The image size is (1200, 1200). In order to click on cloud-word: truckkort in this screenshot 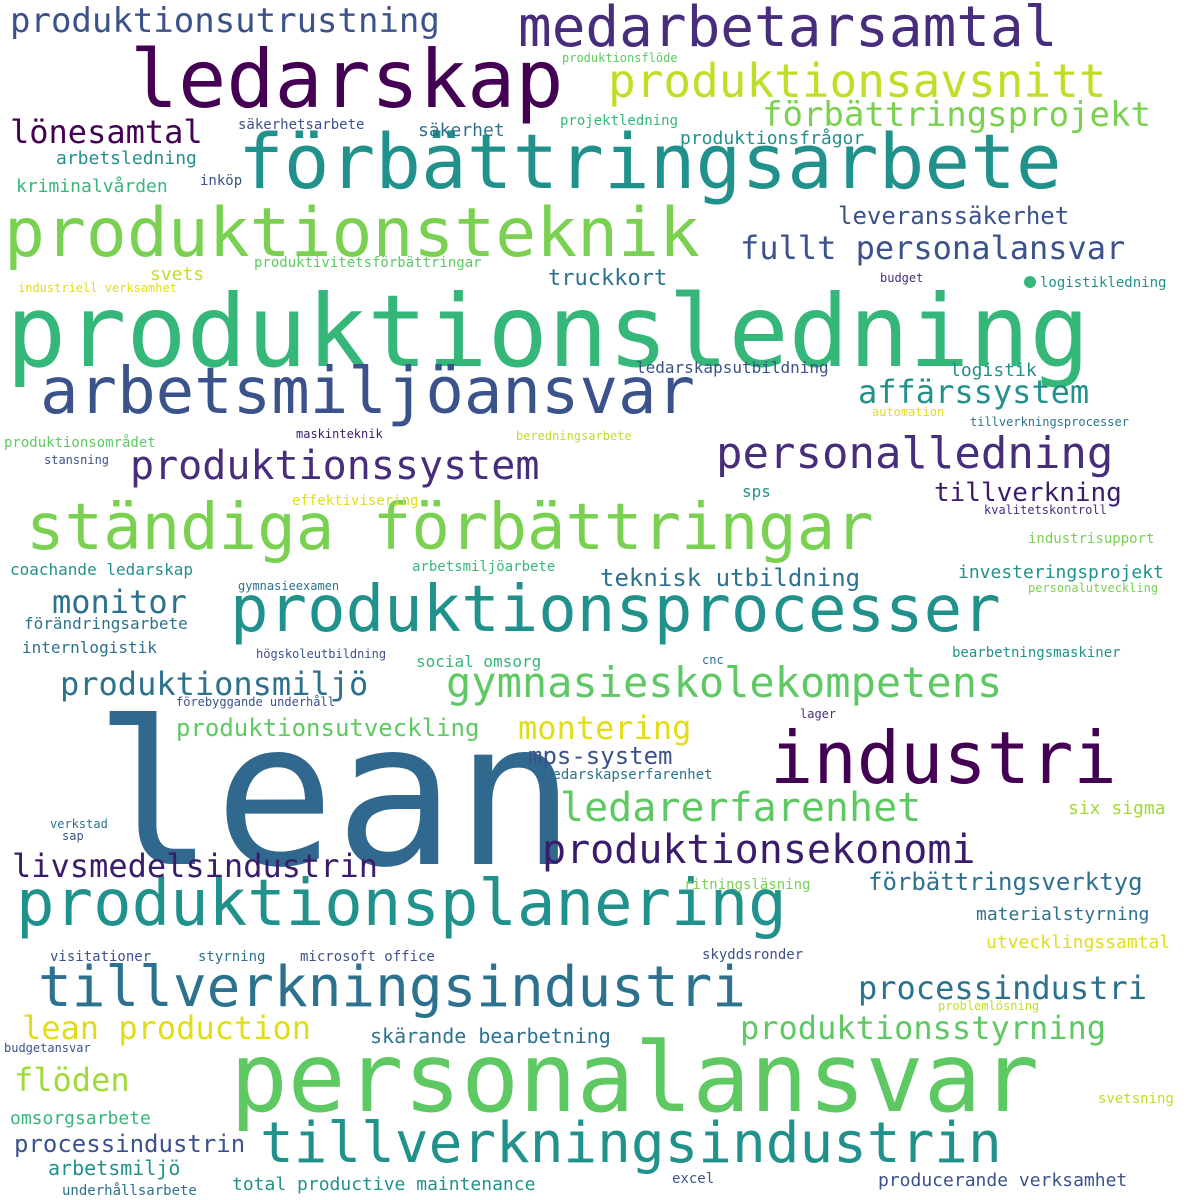, I will do `click(608, 278)`.